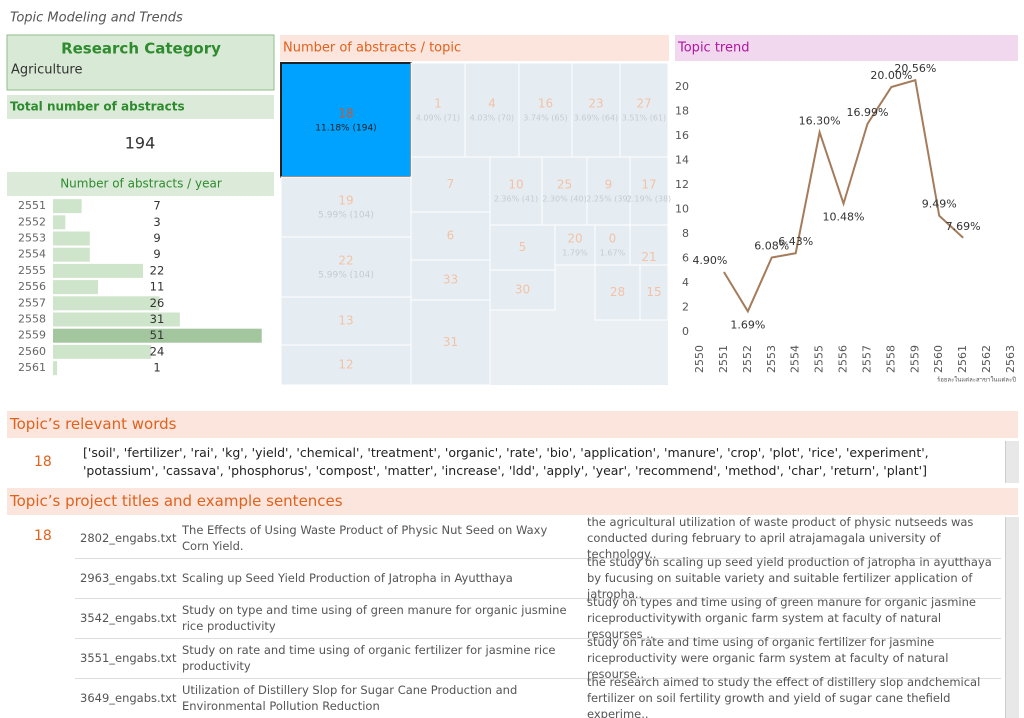 This screenshot has height=718, width=1024. I want to click on tile-label: 23, so click(595, 104).